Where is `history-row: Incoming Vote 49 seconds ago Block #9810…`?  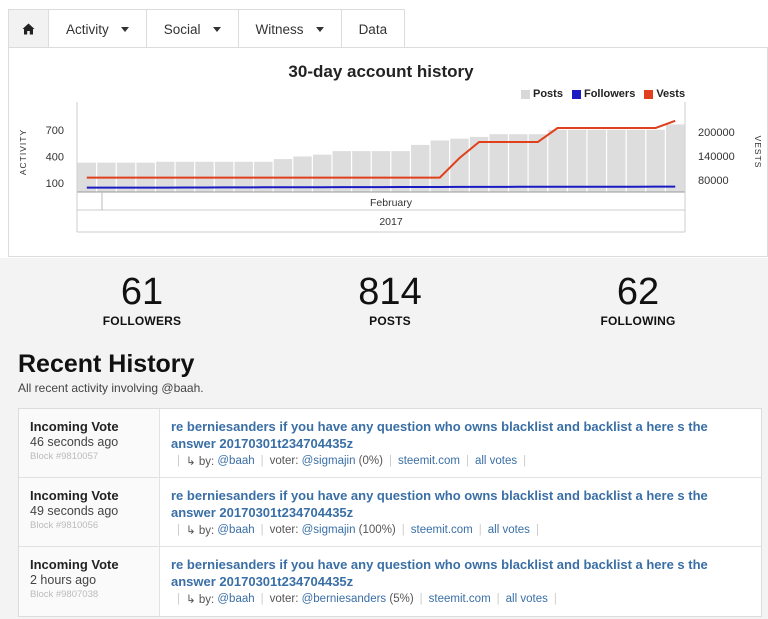 history-row: Incoming Vote 49 seconds ago Block #9810… is located at coordinates (390, 512).